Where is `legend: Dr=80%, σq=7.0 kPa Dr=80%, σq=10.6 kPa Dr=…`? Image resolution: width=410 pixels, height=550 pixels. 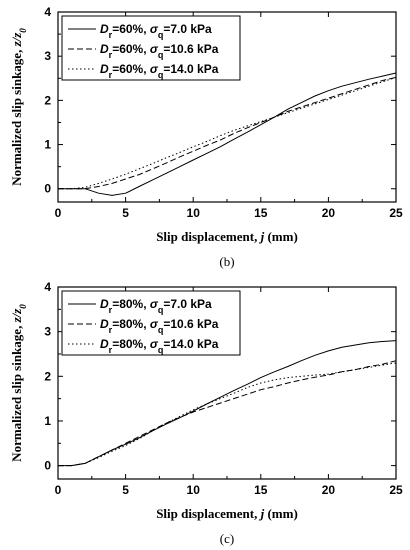 legend: Dr=80%, σq=7.0 kPa Dr=80%, σq=10.6 kPa Dr=… is located at coordinates (151, 323).